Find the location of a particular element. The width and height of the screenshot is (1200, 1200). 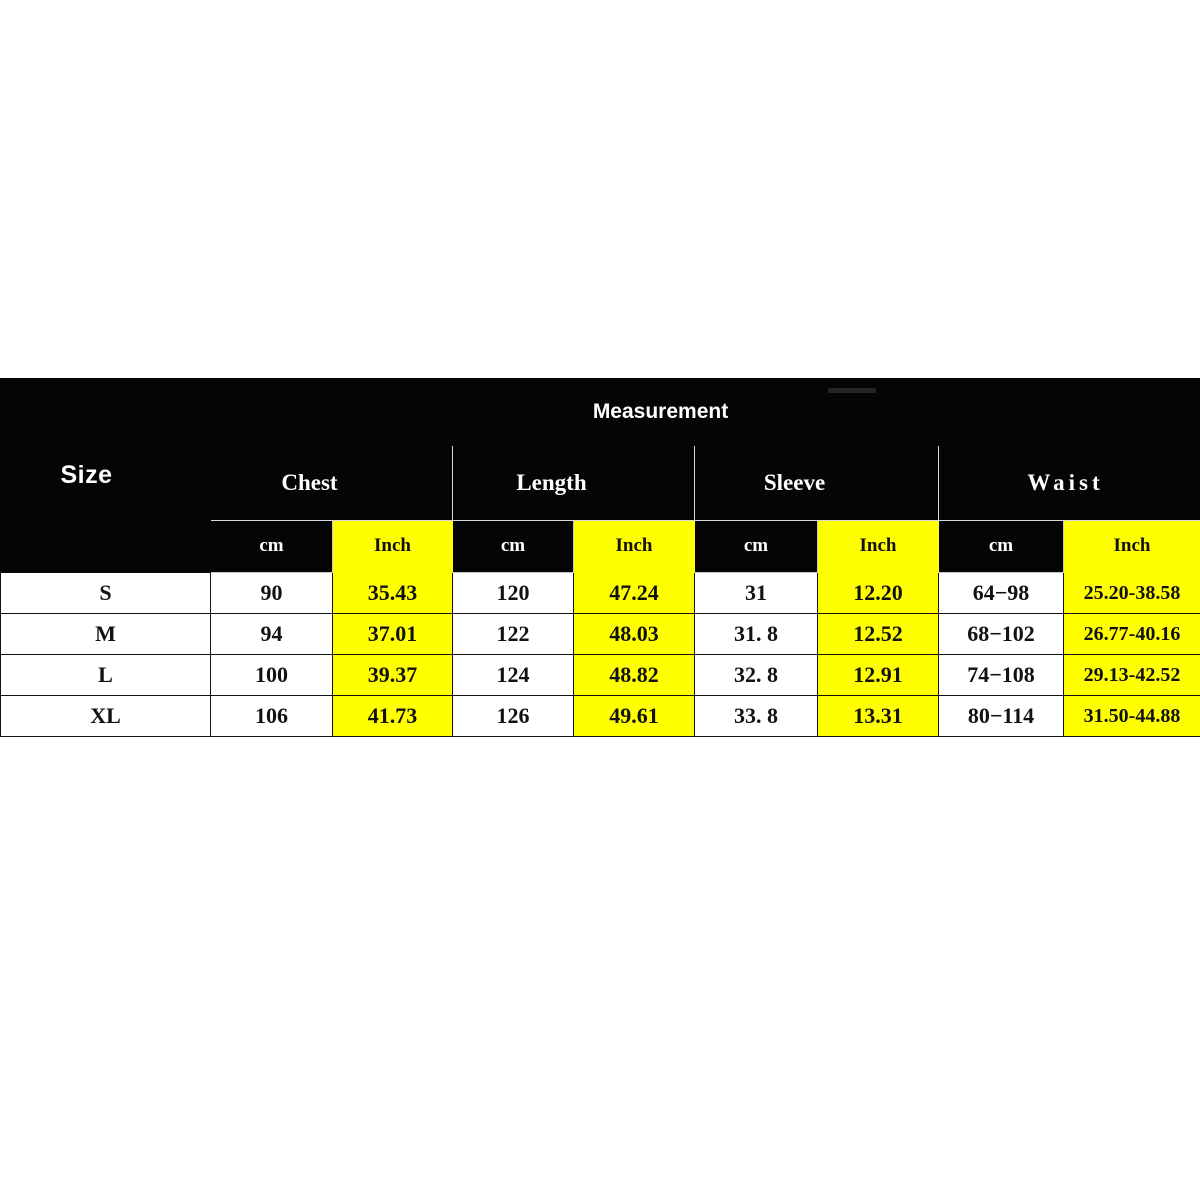

cell-sleeve-cm: 31. 8 is located at coordinates (756, 634).